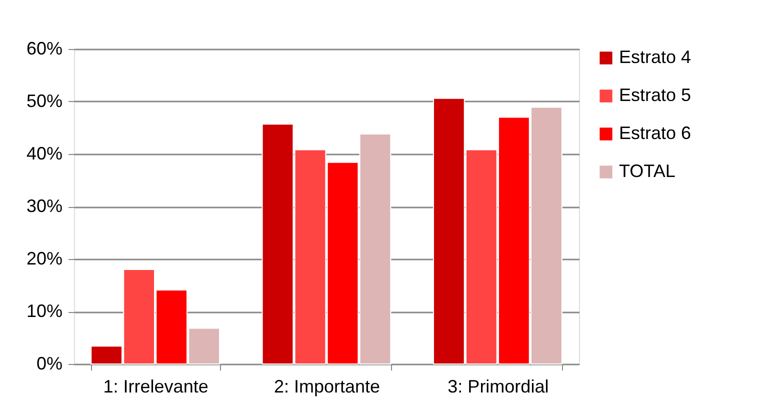 Image resolution: width=771 pixels, height=418 pixels. I want to click on legend-label: TOTAL, so click(647, 171).